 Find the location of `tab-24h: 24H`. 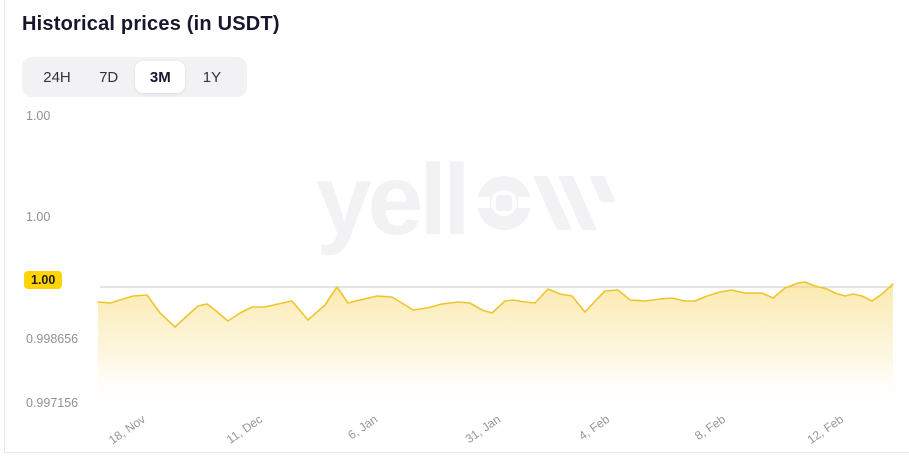

tab-24h: 24H is located at coordinates (57, 77).